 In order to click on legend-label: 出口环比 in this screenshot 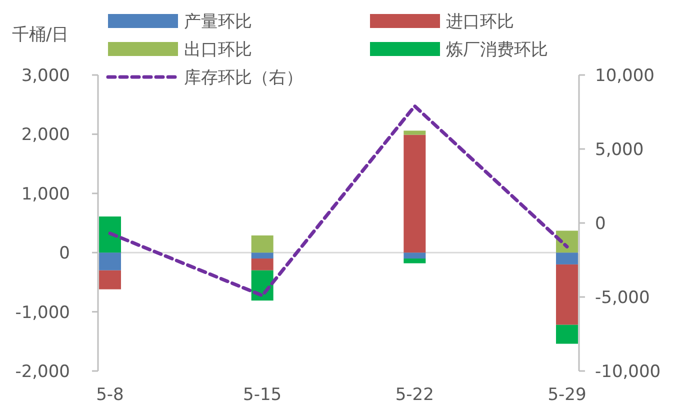, I will do `click(218, 50)`.